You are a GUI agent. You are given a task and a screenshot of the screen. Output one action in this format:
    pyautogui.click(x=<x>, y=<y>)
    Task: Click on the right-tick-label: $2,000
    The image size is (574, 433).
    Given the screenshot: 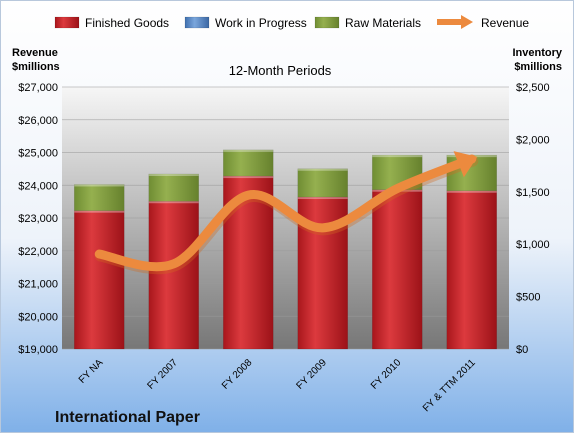 What is the action you would take?
    pyautogui.click(x=533, y=140)
    